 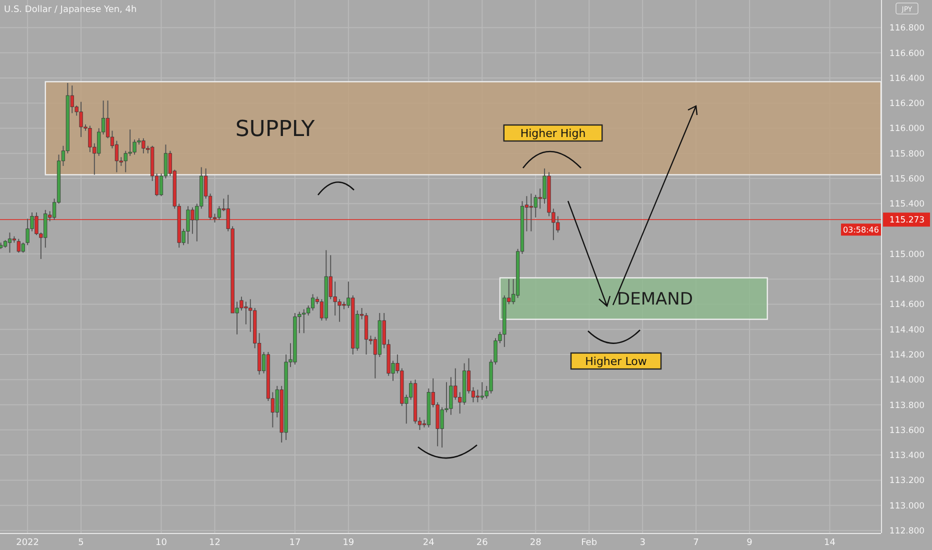 What do you see at coordinates (81, 543) in the screenshot?
I see `x-tick-label: 5` at bounding box center [81, 543].